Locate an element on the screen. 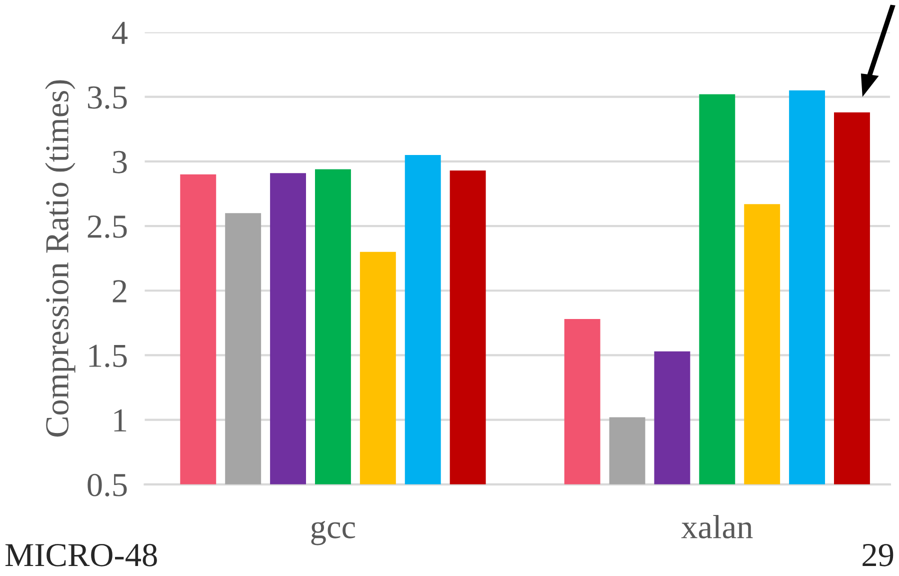 The image size is (899, 576). y-tick-label: 2 is located at coordinates (119, 291).